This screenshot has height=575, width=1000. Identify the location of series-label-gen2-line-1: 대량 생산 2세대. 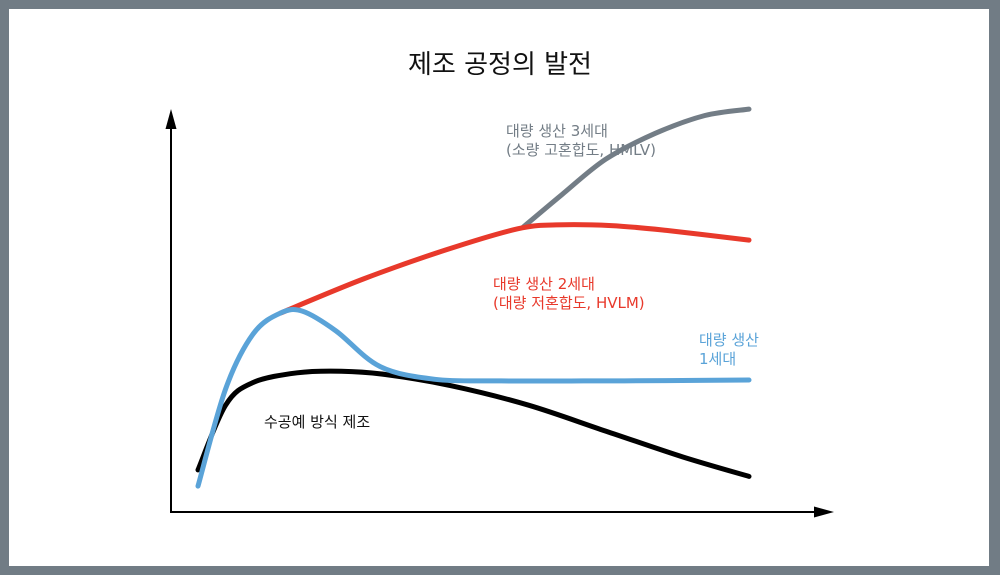
(544, 284).